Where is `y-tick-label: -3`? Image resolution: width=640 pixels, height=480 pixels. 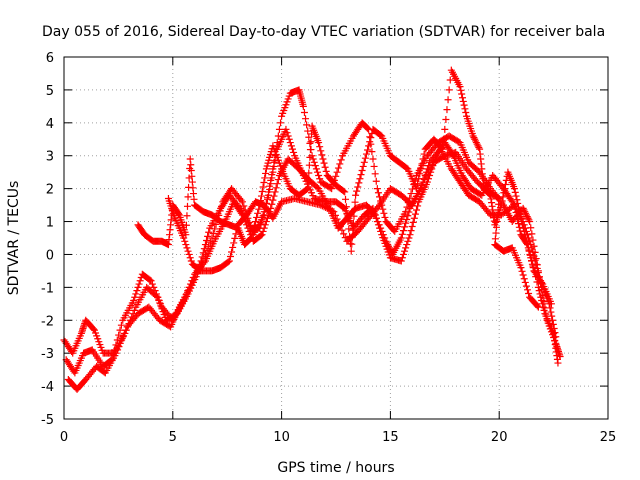
y-tick-label: -3 is located at coordinates (47, 354).